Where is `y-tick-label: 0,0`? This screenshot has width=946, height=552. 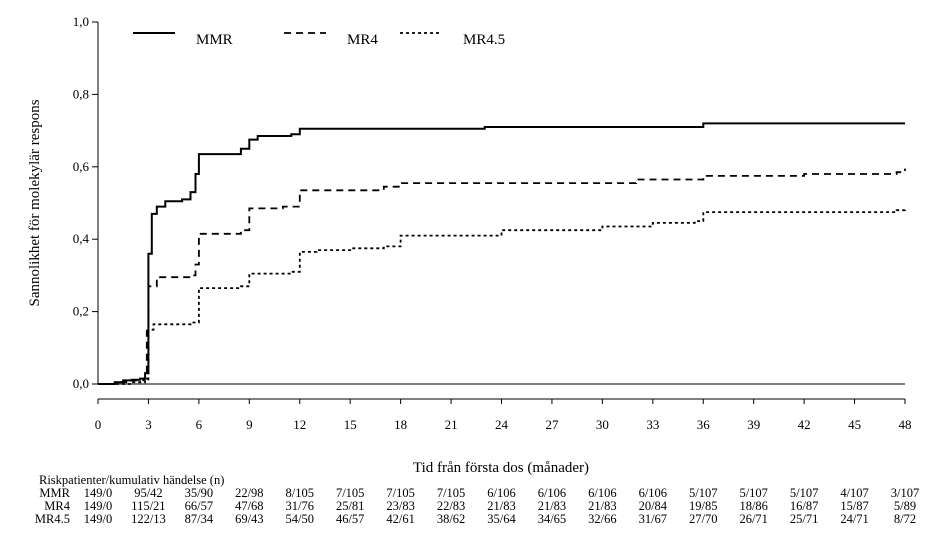
y-tick-label: 0,0 is located at coordinates (81, 383).